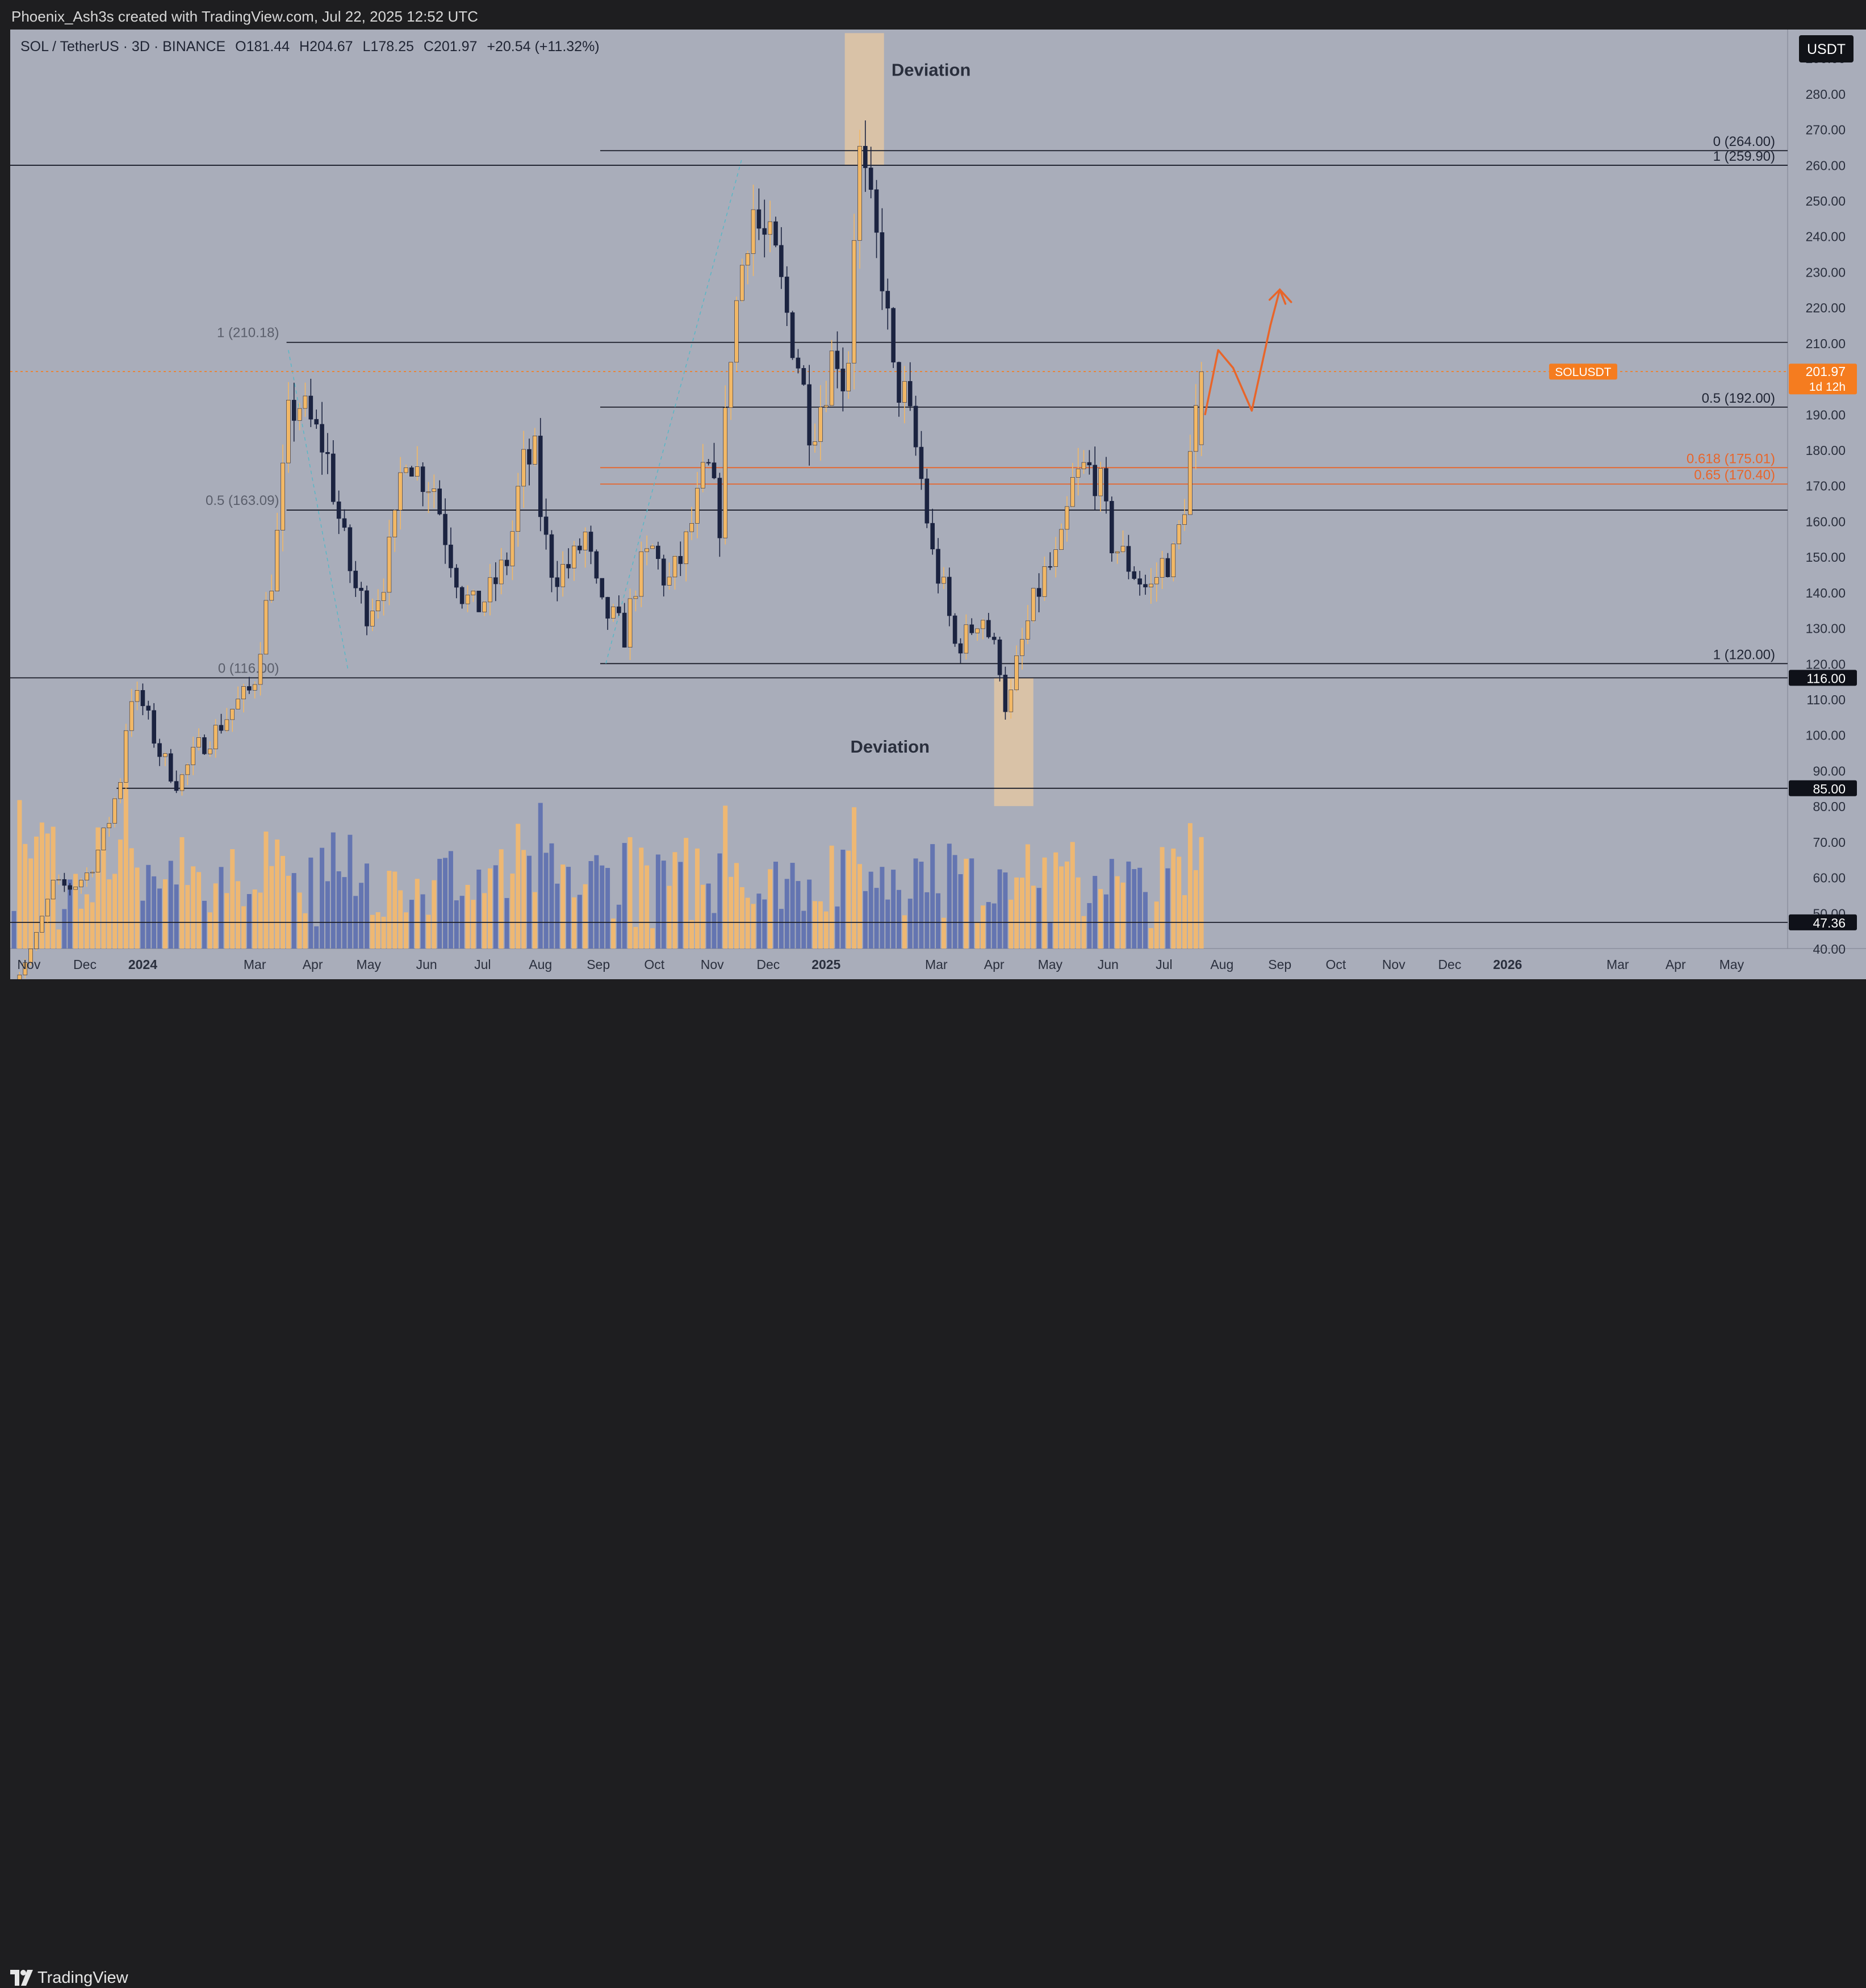 The width and height of the screenshot is (1866, 1988). What do you see at coordinates (1731, 964) in the screenshot?
I see `time-tick-label: May` at bounding box center [1731, 964].